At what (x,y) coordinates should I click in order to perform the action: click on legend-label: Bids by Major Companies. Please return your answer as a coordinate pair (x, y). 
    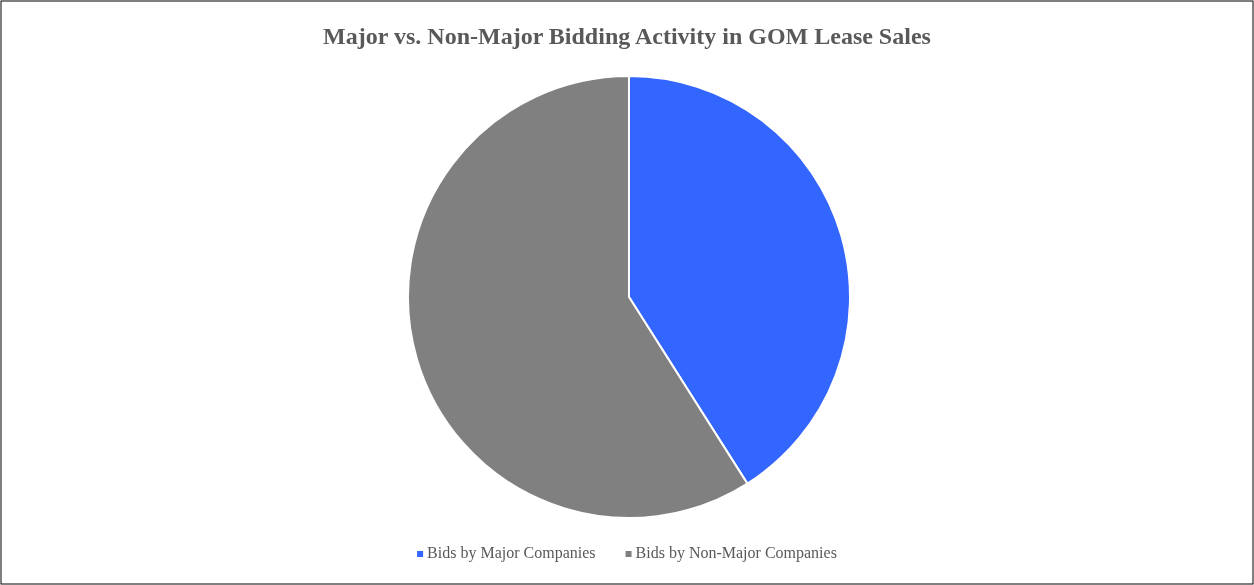
    Looking at the image, I should click on (511, 553).